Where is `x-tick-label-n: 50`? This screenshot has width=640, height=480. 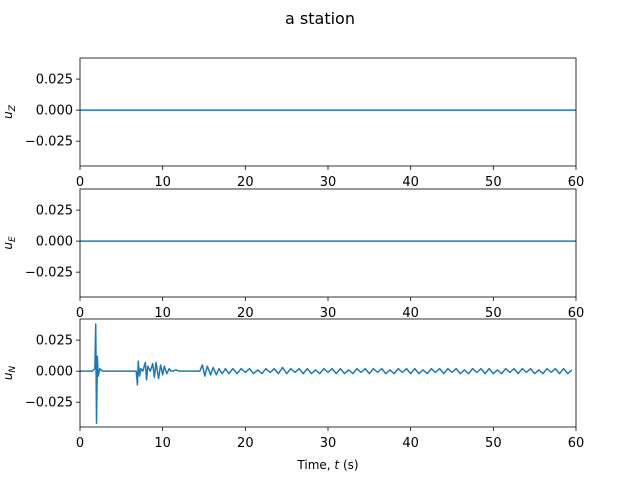
x-tick-label-n: 50 is located at coordinates (493, 443).